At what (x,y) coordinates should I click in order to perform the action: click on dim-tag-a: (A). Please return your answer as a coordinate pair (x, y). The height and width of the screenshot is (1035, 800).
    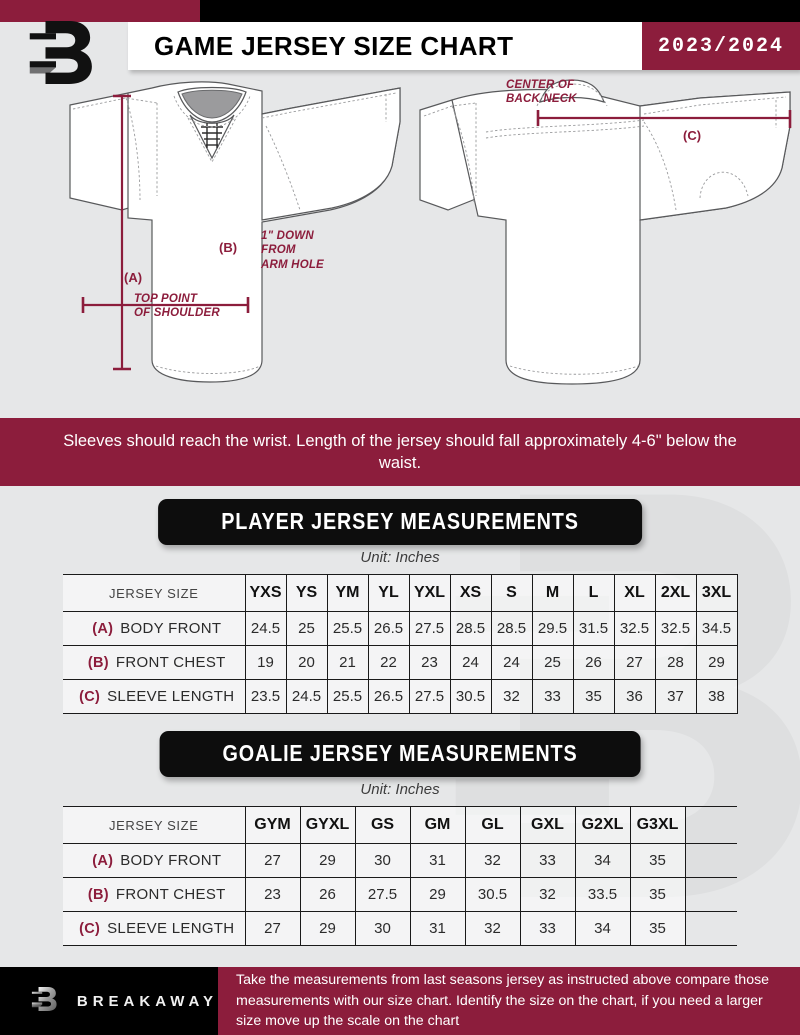
    Looking at the image, I should click on (133, 277).